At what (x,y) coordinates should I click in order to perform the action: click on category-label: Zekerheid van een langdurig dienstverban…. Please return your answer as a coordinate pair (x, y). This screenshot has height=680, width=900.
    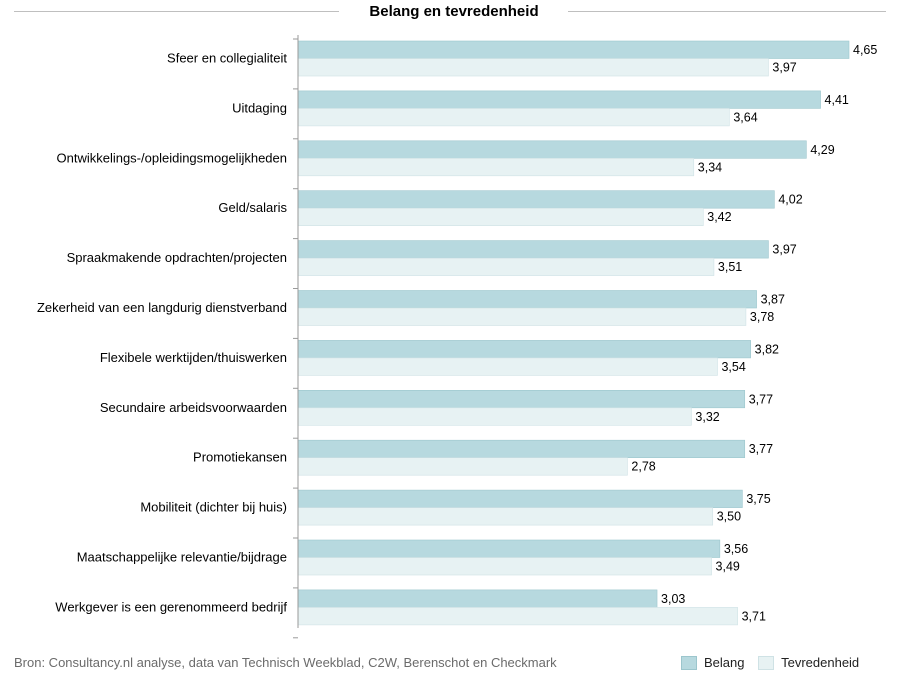
    Looking at the image, I should click on (162, 307).